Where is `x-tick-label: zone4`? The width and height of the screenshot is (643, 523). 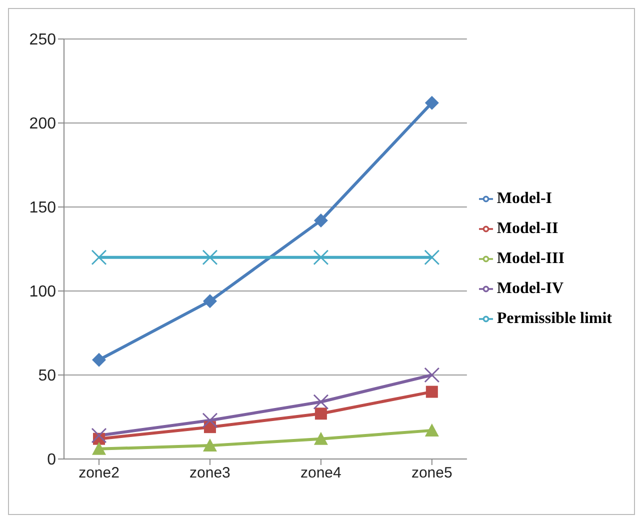 x-tick-label: zone4 is located at coordinates (321, 473).